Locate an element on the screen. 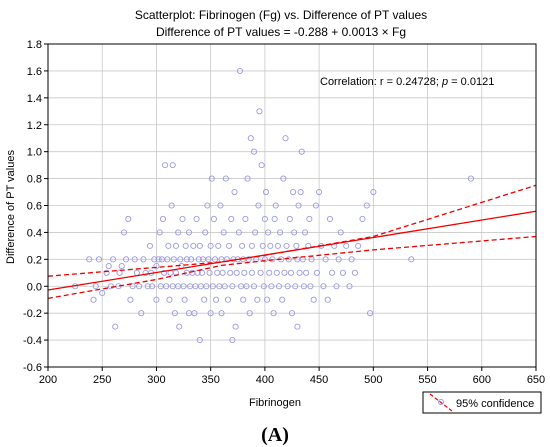  y-tick-label: -0.4 is located at coordinates (32, 341).